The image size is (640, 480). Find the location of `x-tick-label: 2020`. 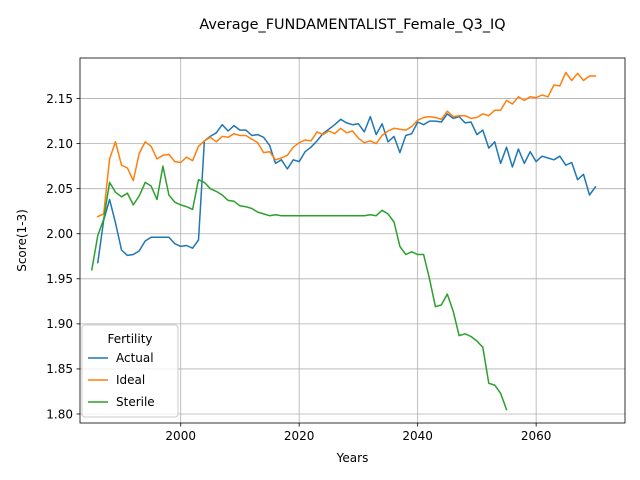

x-tick-label: 2020 is located at coordinates (299, 436).